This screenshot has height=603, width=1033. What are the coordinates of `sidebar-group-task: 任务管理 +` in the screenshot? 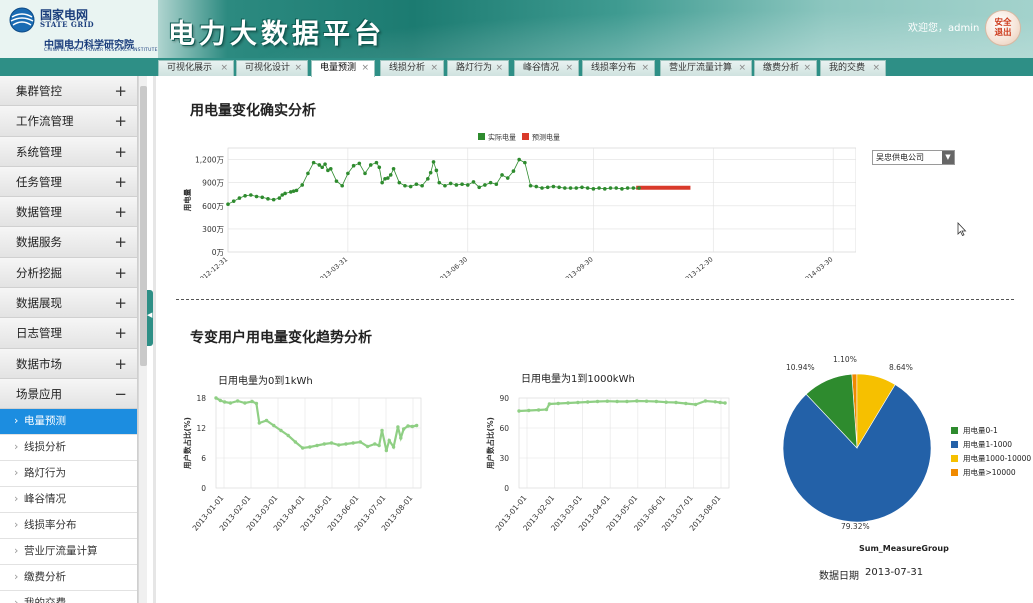 It's located at (68, 182).